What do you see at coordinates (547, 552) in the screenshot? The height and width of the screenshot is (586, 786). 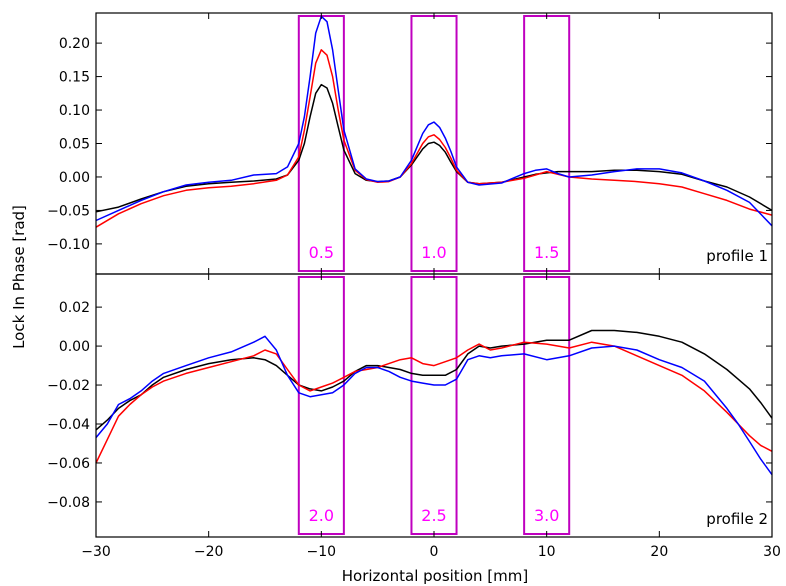 I see `x-tick-label: 10` at bounding box center [547, 552].